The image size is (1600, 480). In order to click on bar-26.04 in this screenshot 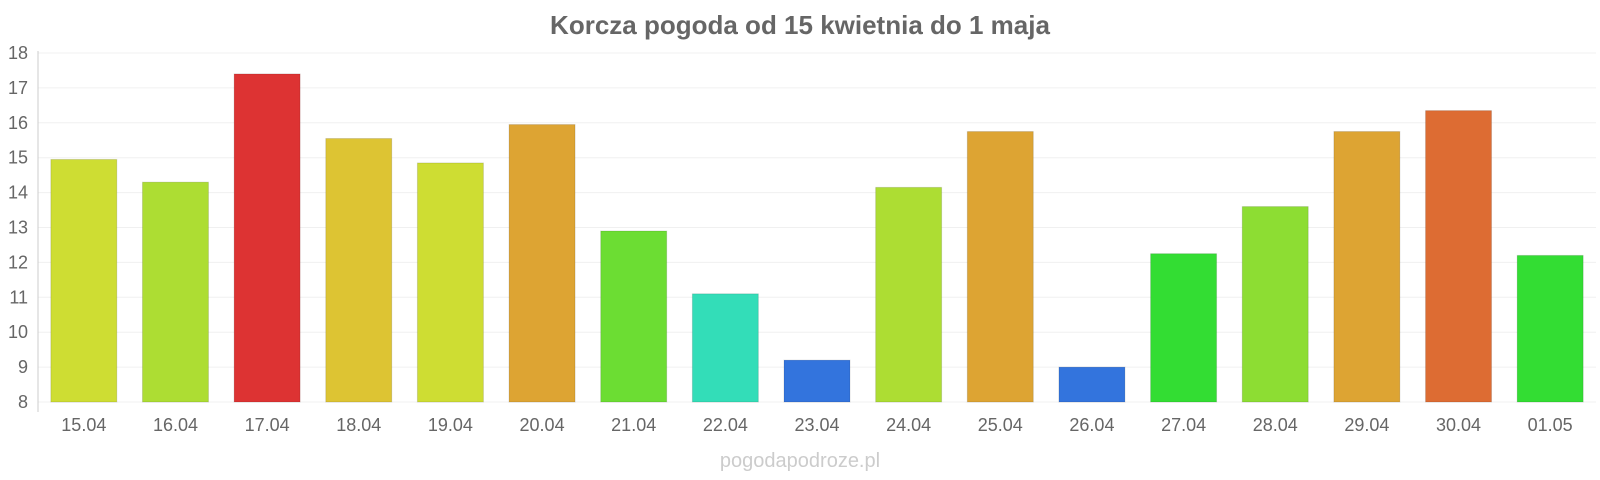, I will do `click(1092, 384)`.